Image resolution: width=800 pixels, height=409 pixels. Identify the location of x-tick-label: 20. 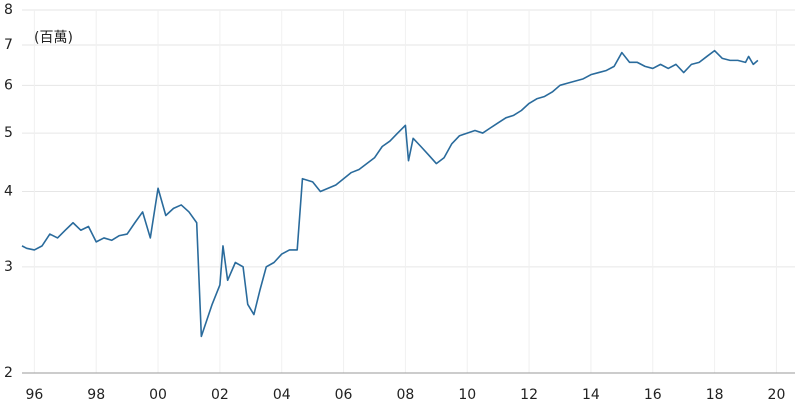
(777, 395).